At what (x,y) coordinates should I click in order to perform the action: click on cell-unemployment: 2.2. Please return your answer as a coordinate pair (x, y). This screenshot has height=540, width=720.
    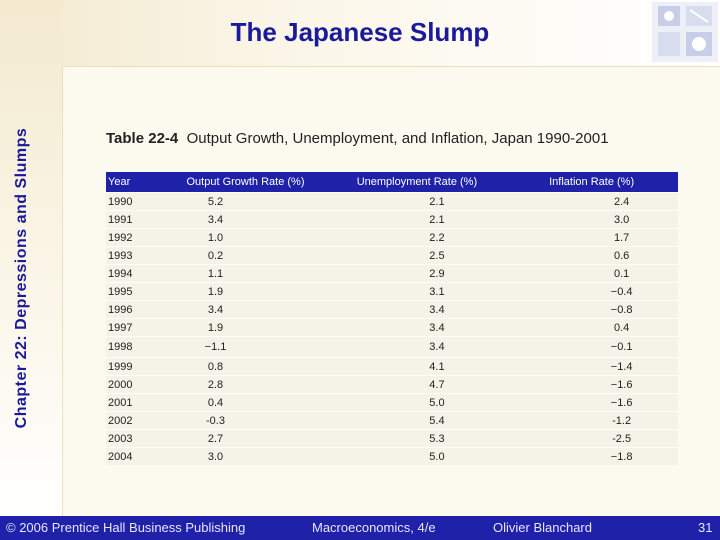
    Looking at the image, I should click on (417, 237).